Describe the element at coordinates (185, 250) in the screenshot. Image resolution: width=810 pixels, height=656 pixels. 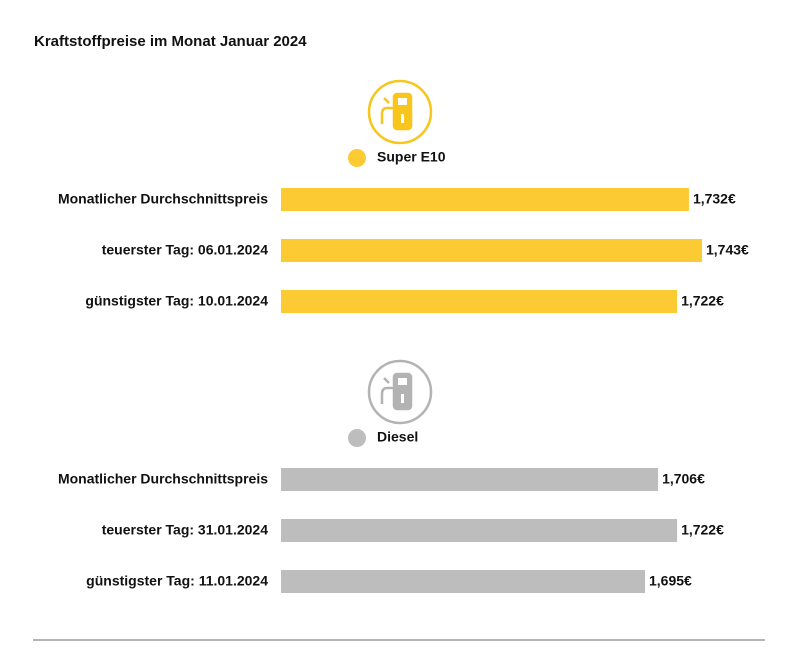
I see `category-label: teuerster Tag: 06.01.2024` at that location.